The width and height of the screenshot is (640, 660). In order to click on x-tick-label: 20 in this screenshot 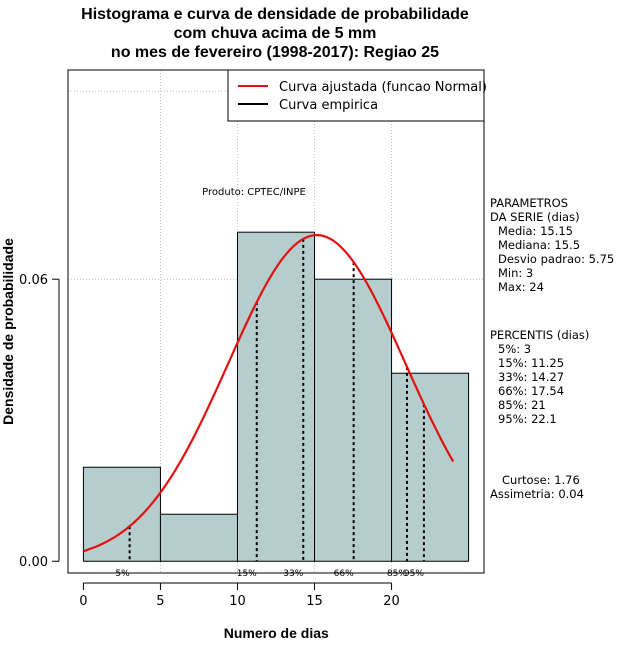, I will do `click(391, 601)`.